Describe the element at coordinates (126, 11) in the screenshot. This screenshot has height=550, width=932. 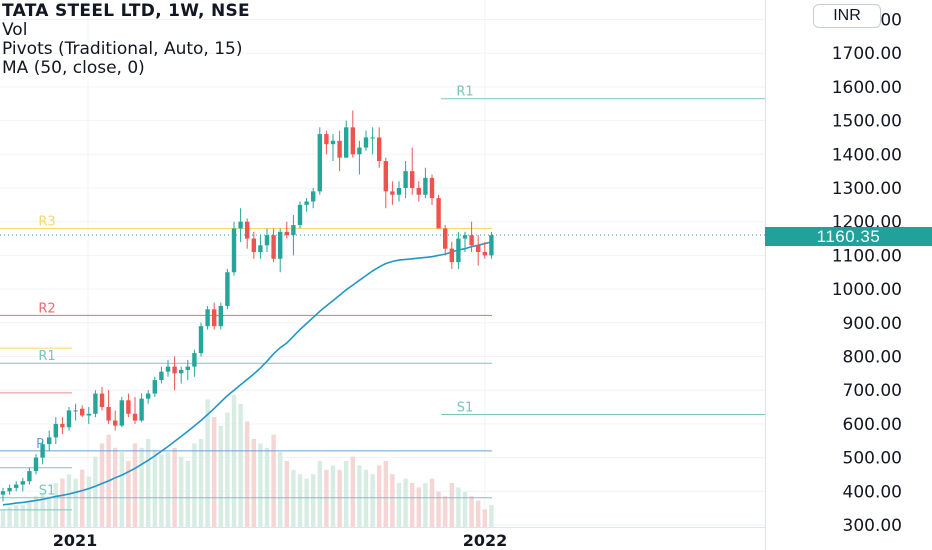
I see `symbol-title: TATA STEEL LTD, 1W, NSE` at that location.